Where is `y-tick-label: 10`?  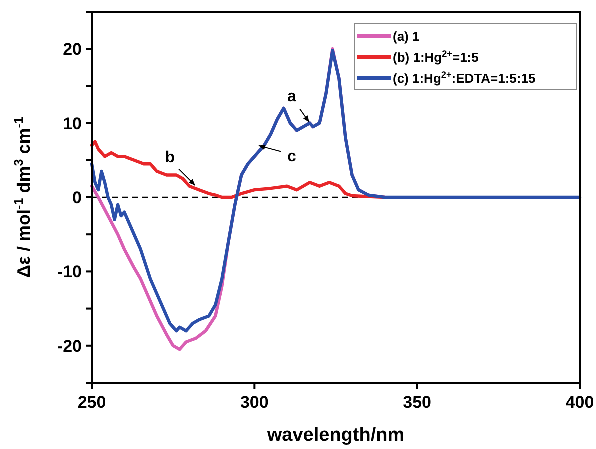 y-tick-label: 10 is located at coordinates (72, 124).